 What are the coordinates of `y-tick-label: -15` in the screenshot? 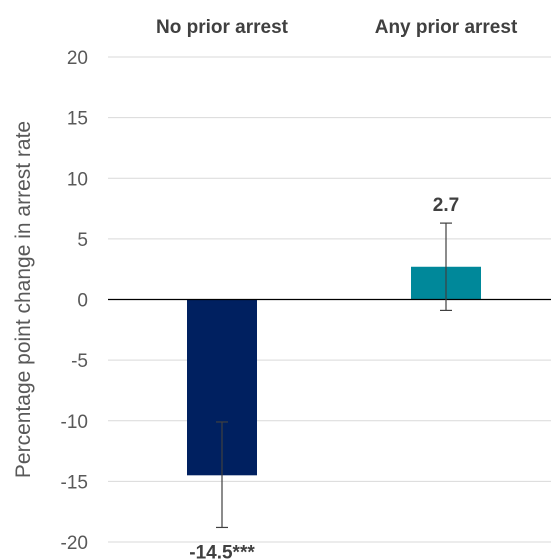 It's located at (74, 482).